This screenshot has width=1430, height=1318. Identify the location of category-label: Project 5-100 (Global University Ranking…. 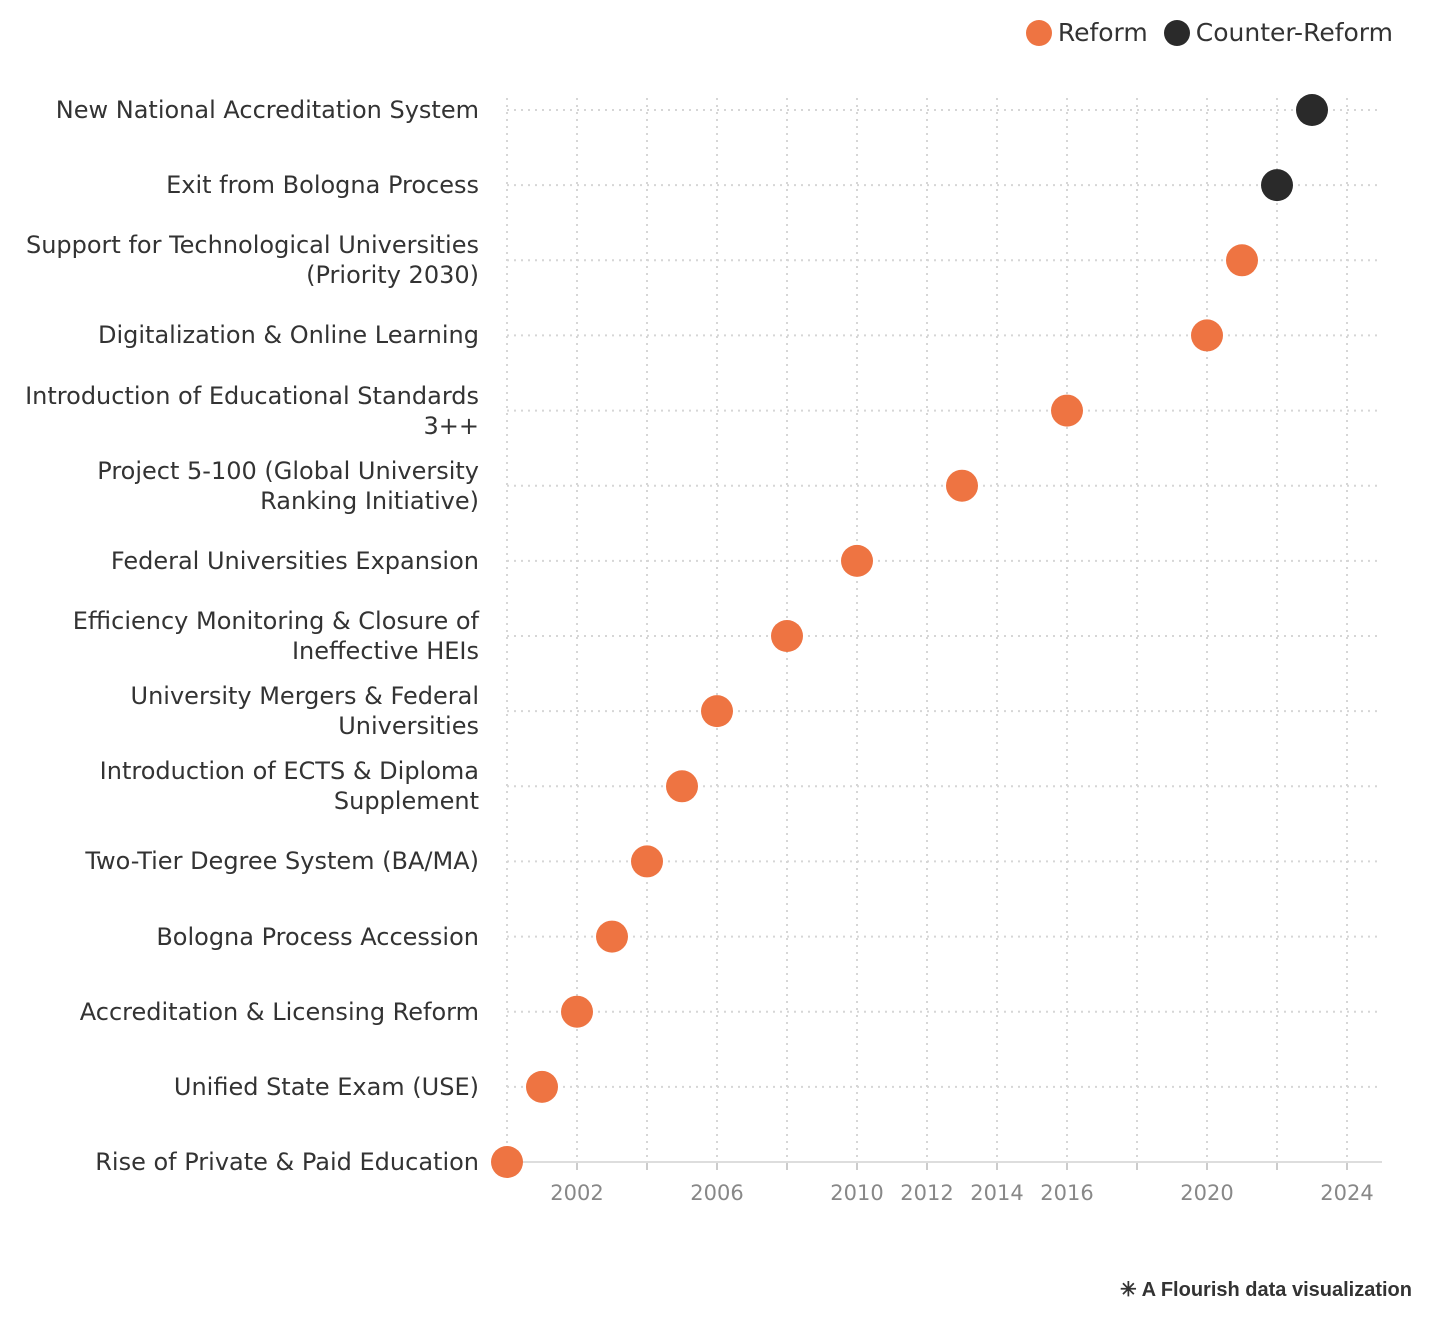
(288, 485).